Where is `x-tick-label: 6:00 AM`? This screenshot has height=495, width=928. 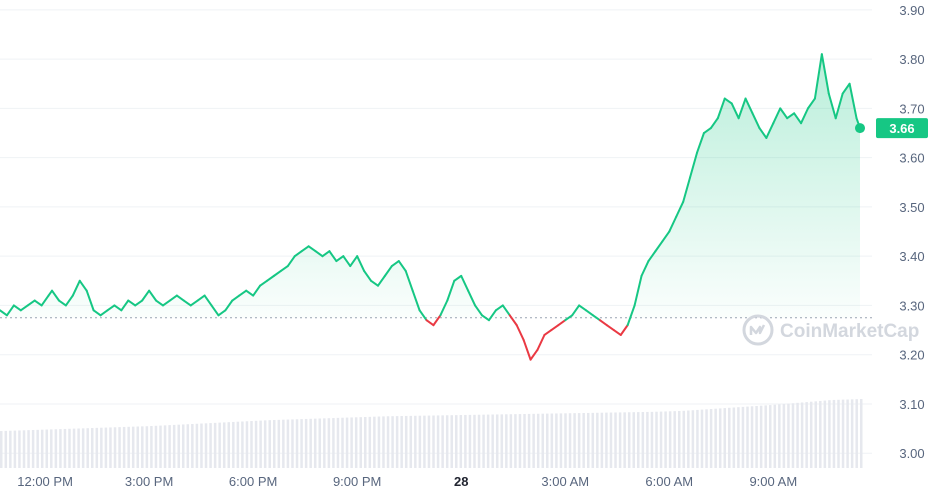
x-tick-label: 6:00 AM is located at coordinates (669, 481).